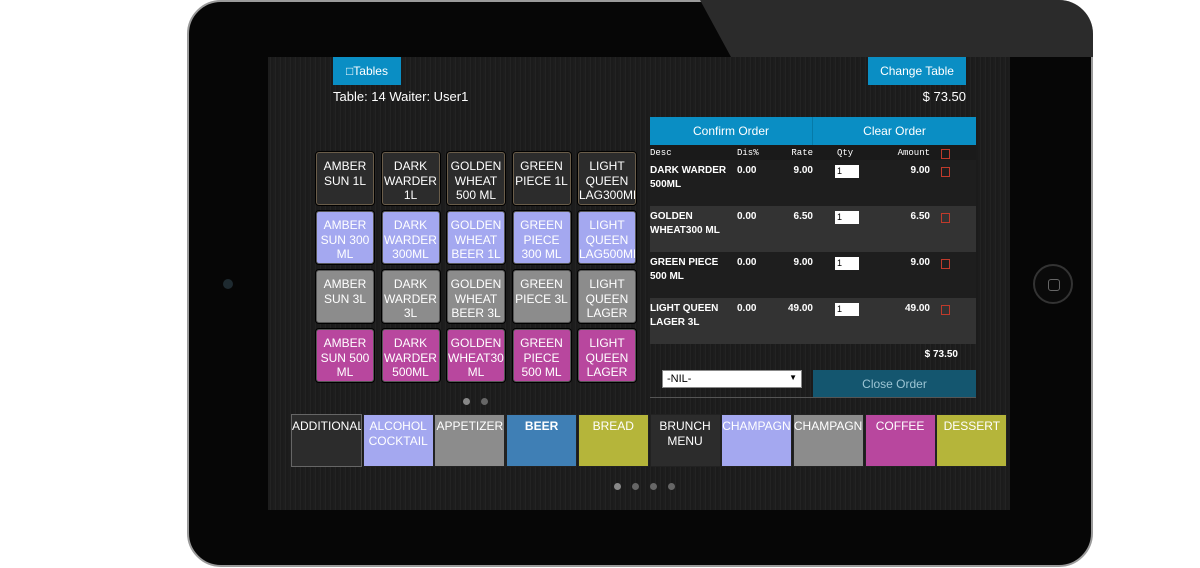  I want to click on column-header: Desc, so click(661, 153).